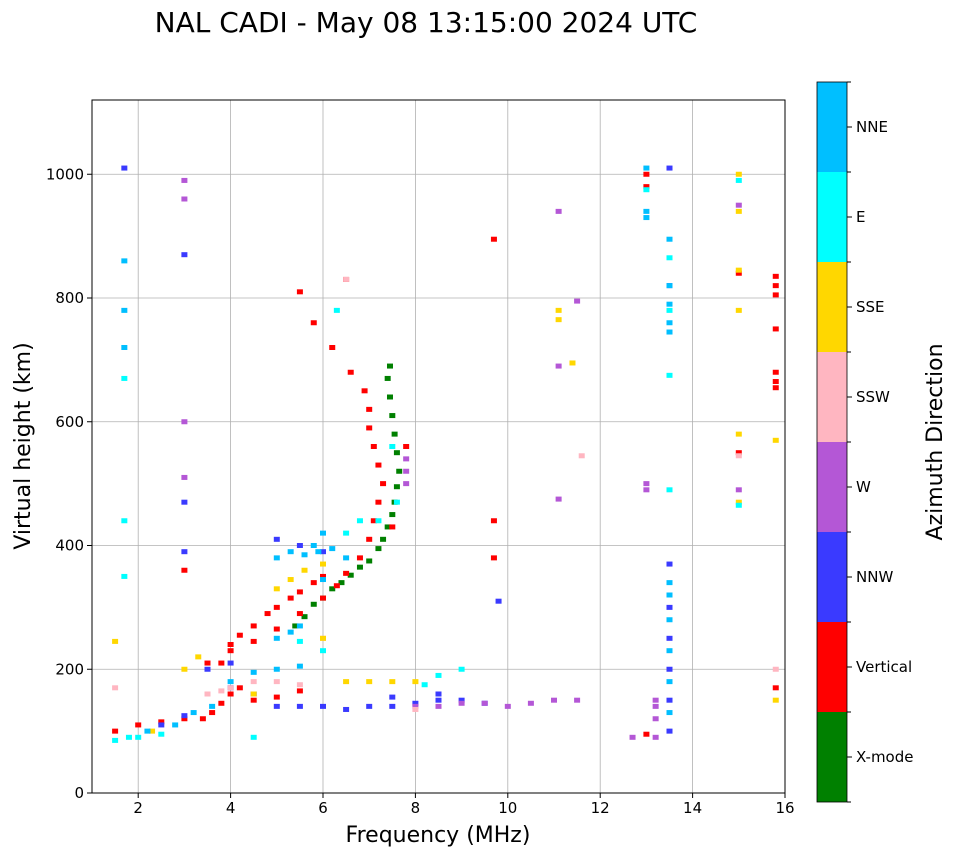  I want to click on x-tick-label: 10, so click(507, 808).